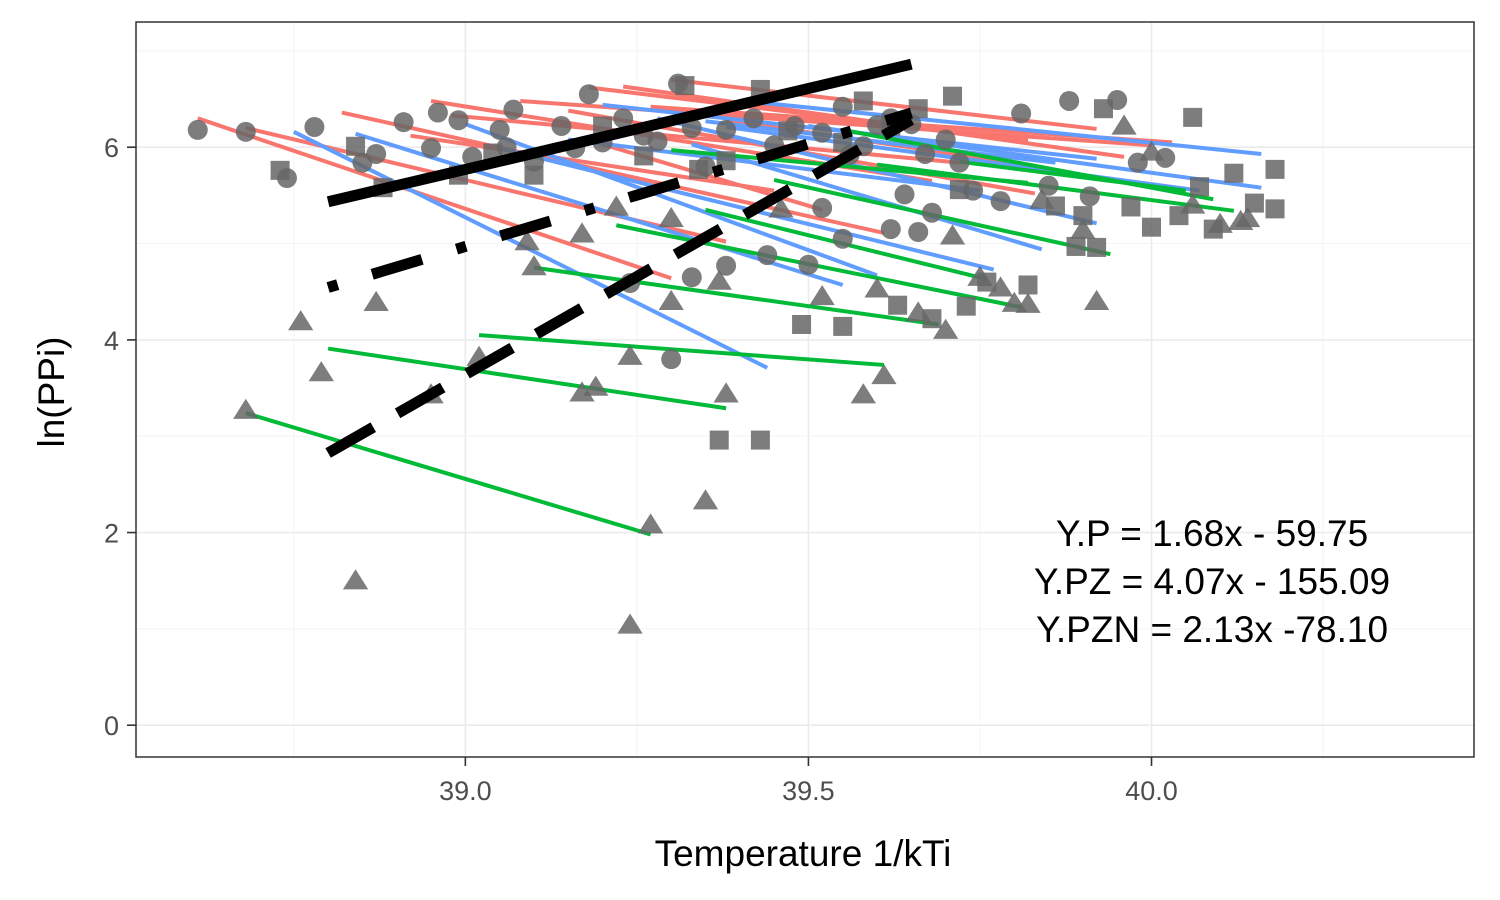  I want to click on y-tick-label: 0, so click(111, 726).